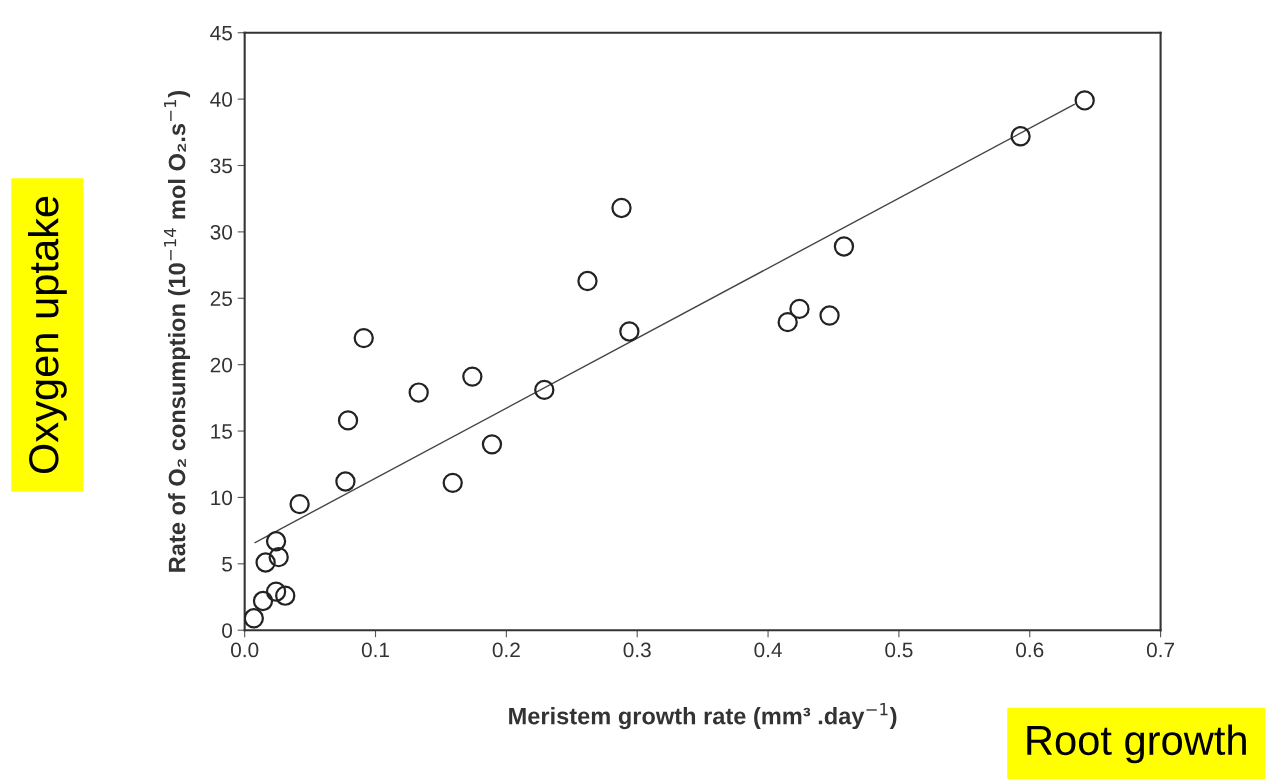  Describe the element at coordinates (899, 650) in the screenshot. I see `x-tick-label: 0.5` at that location.